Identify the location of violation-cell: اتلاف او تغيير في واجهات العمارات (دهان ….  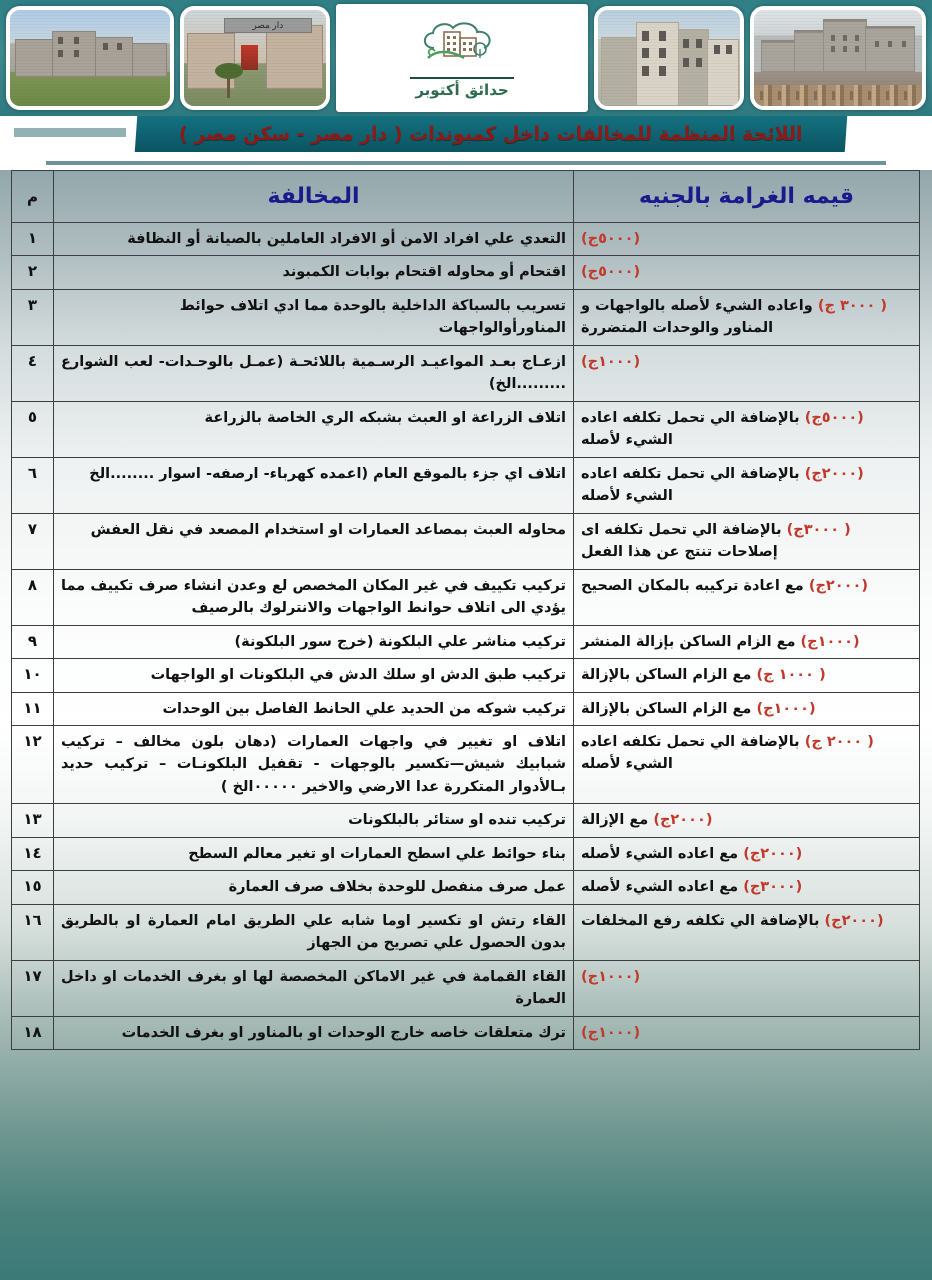
(313, 764).